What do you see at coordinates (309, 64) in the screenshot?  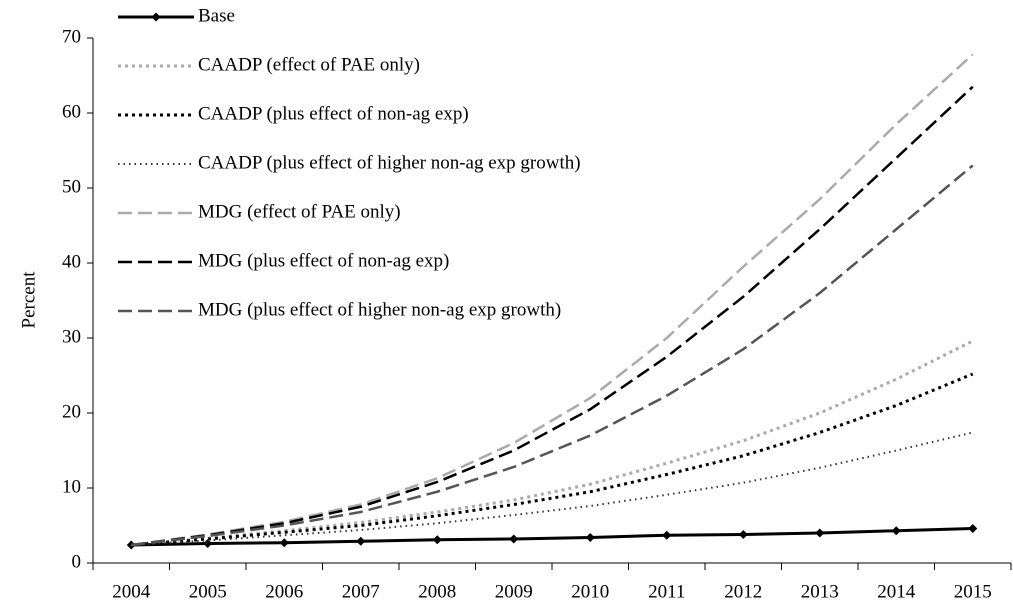 I see `legend-label: CAADP (effect of PAE only)` at bounding box center [309, 64].